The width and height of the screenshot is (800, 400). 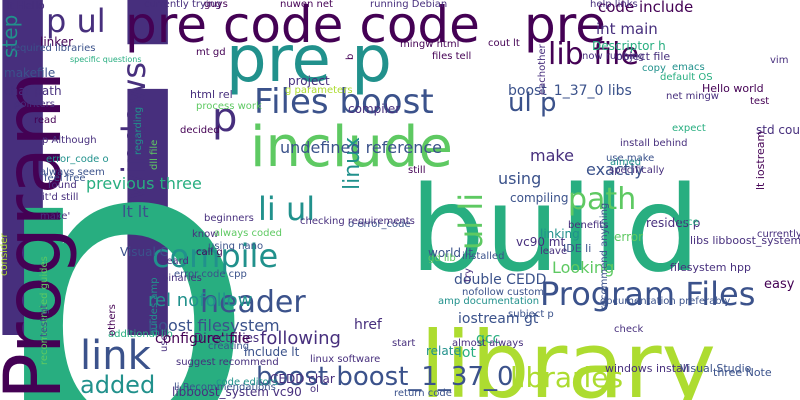 I want to click on cloud-word: nofollow custom, so click(x=503, y=292).